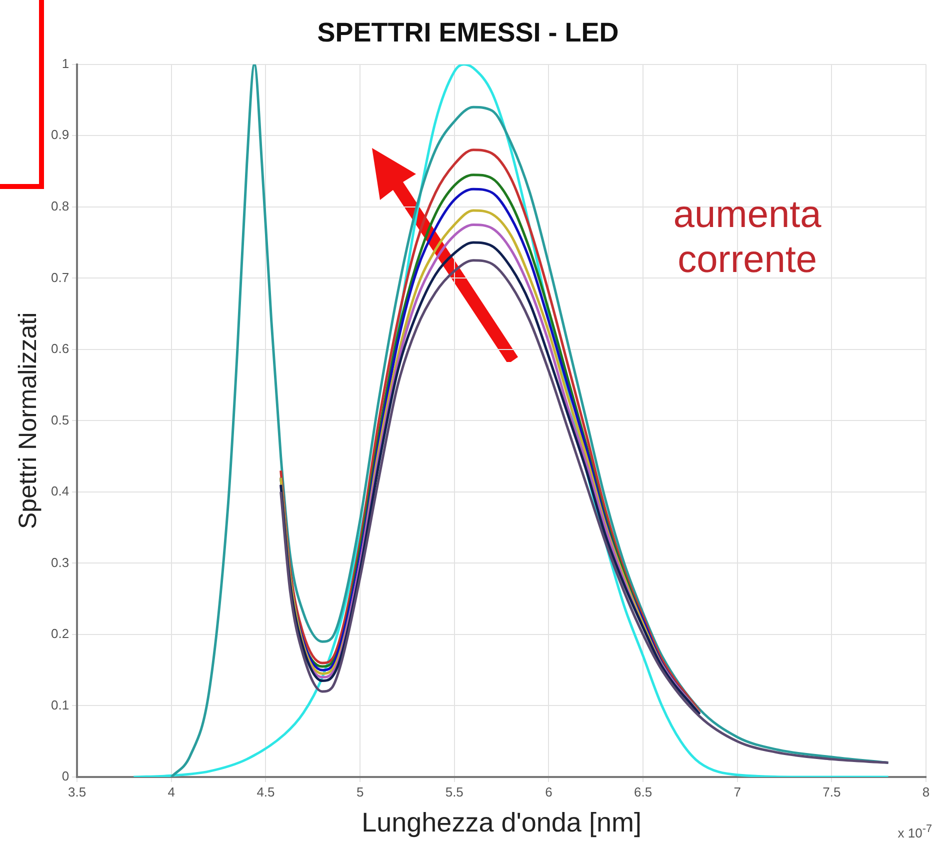 The image size is (934, 852). I want to click on x-tick-label: 5.5, so click(454, 792).